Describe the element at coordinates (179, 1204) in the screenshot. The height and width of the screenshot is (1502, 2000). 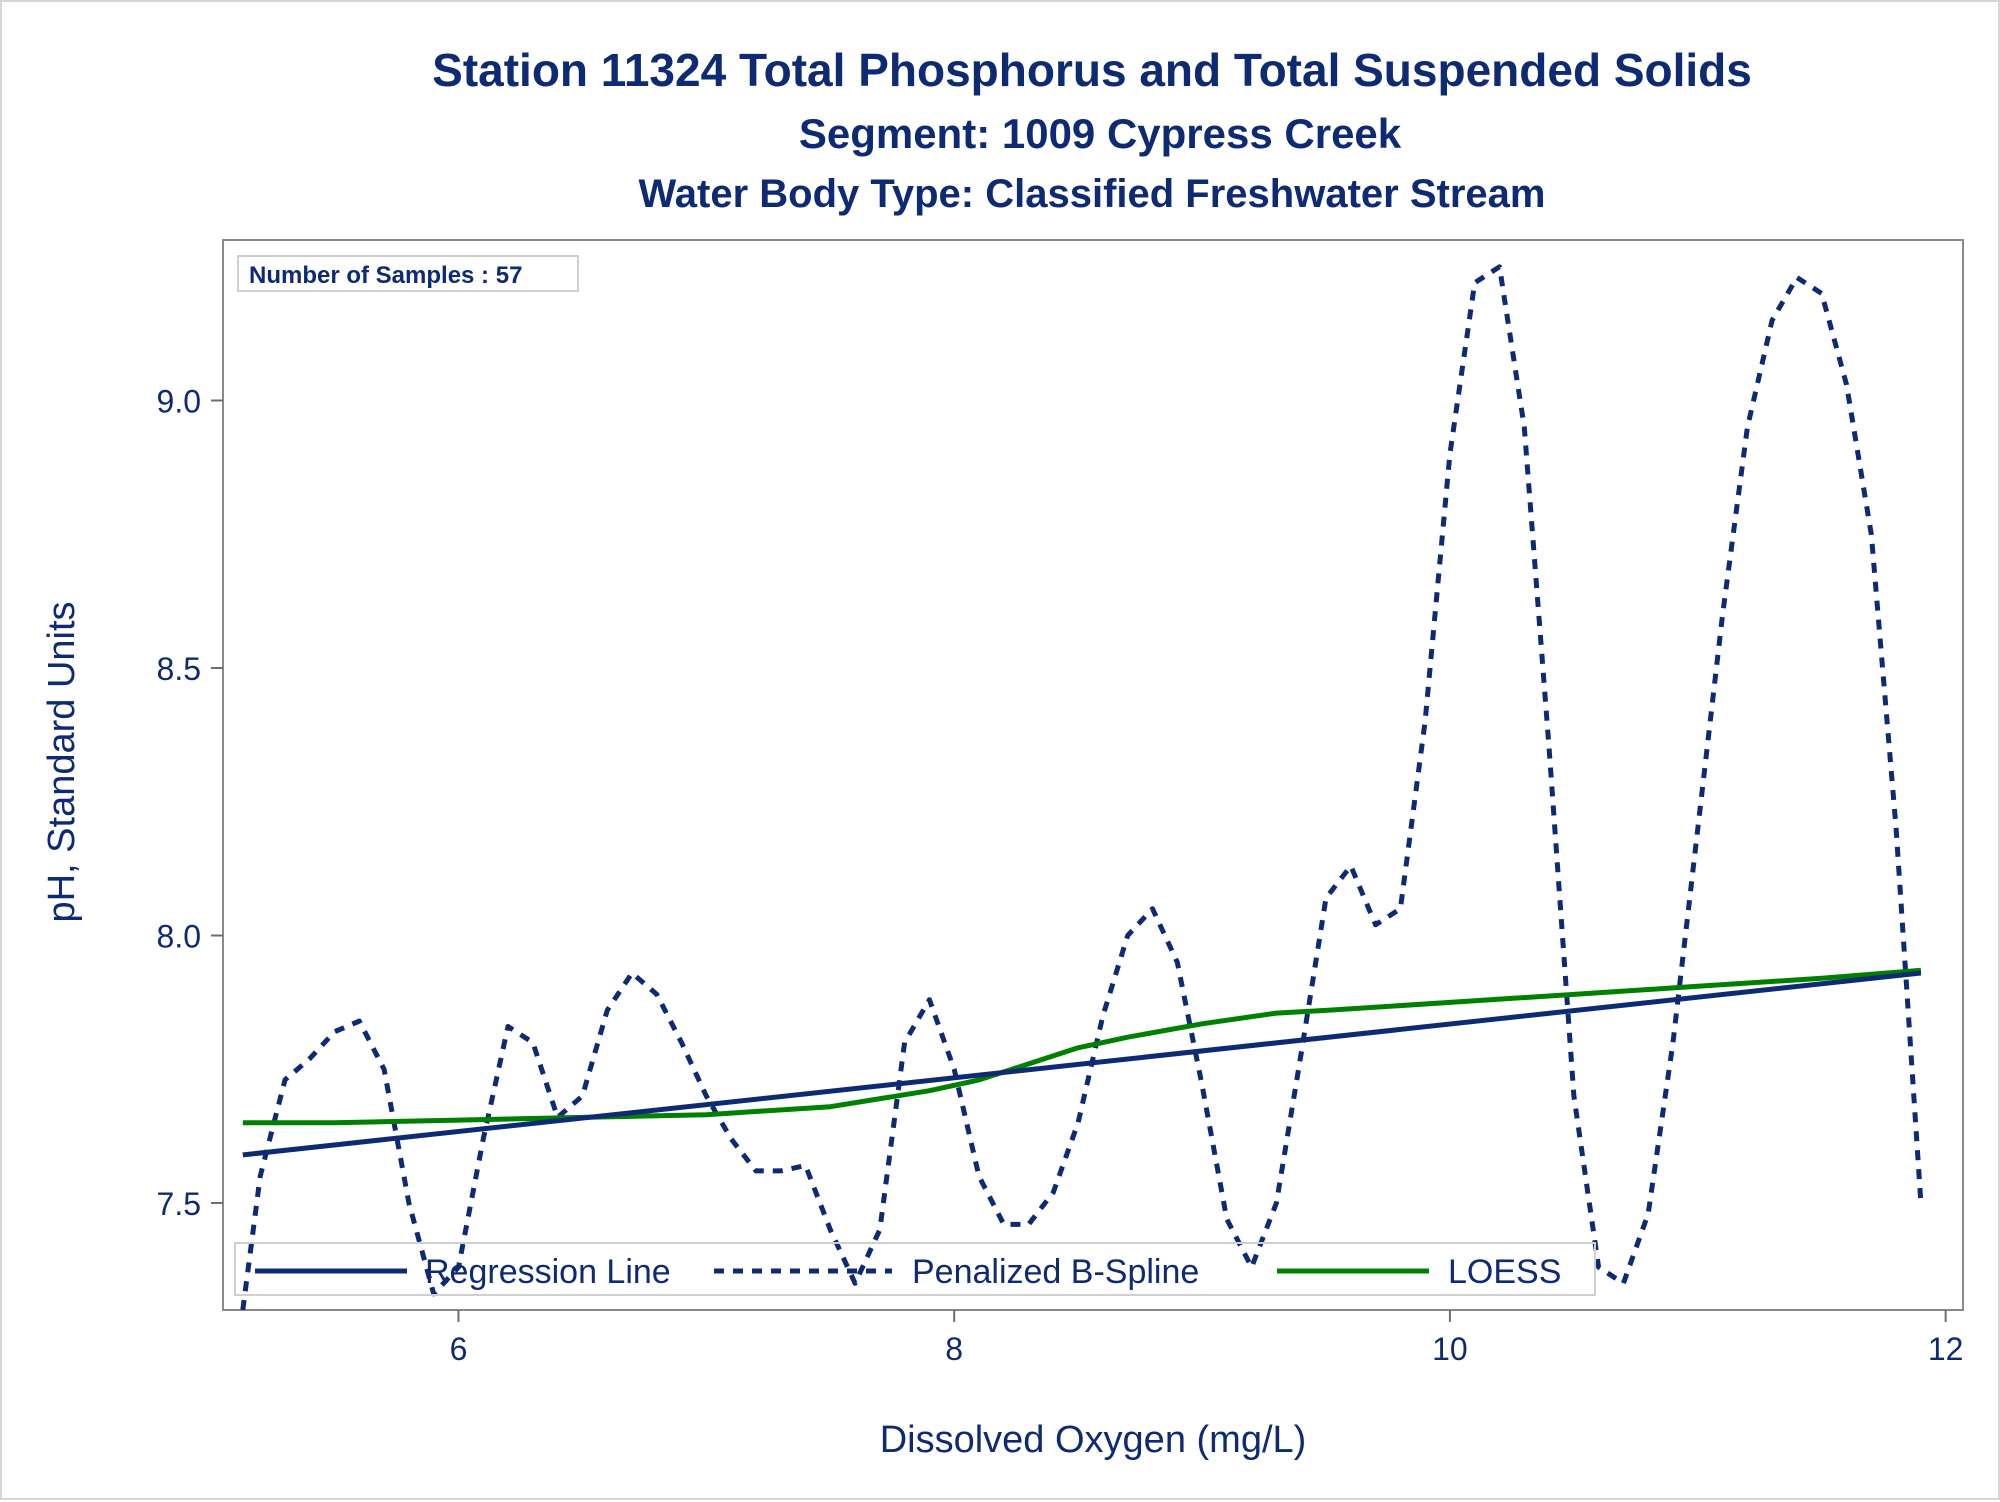
I see `y-tick-label: 7.5` at that location.